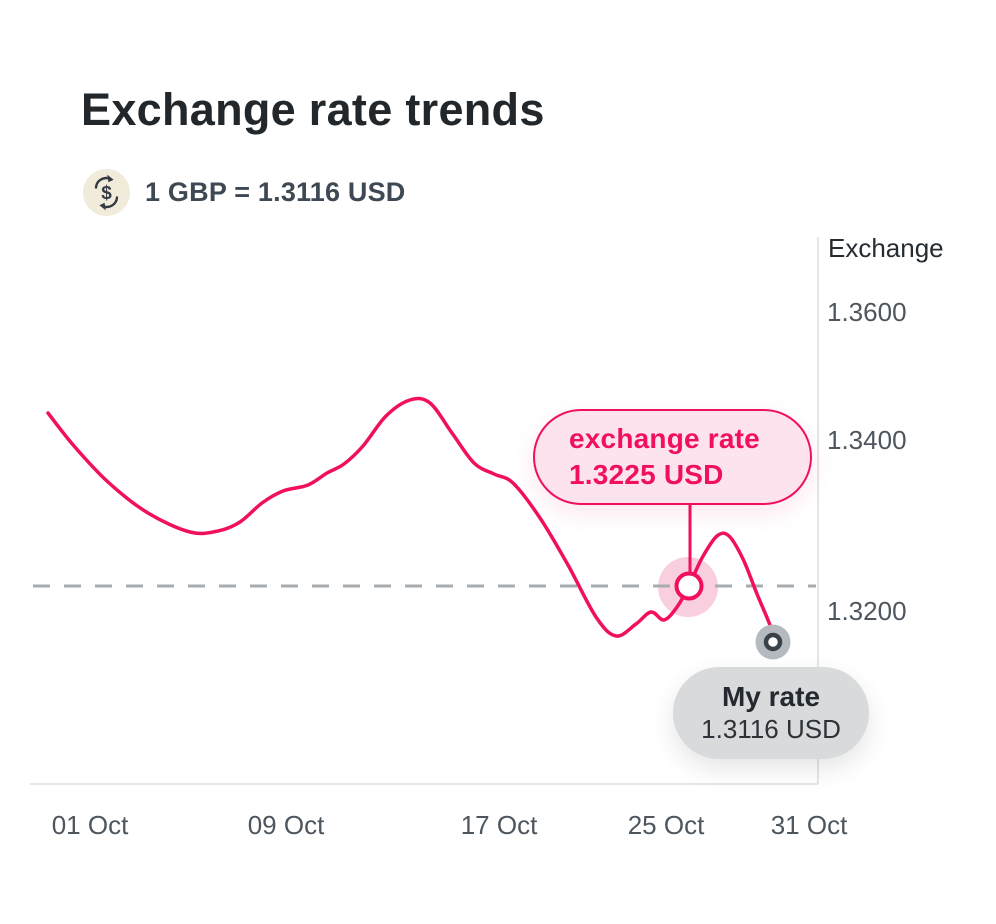  I want to click on my-rate-tooltip-label: My rate, so click(771, 696).